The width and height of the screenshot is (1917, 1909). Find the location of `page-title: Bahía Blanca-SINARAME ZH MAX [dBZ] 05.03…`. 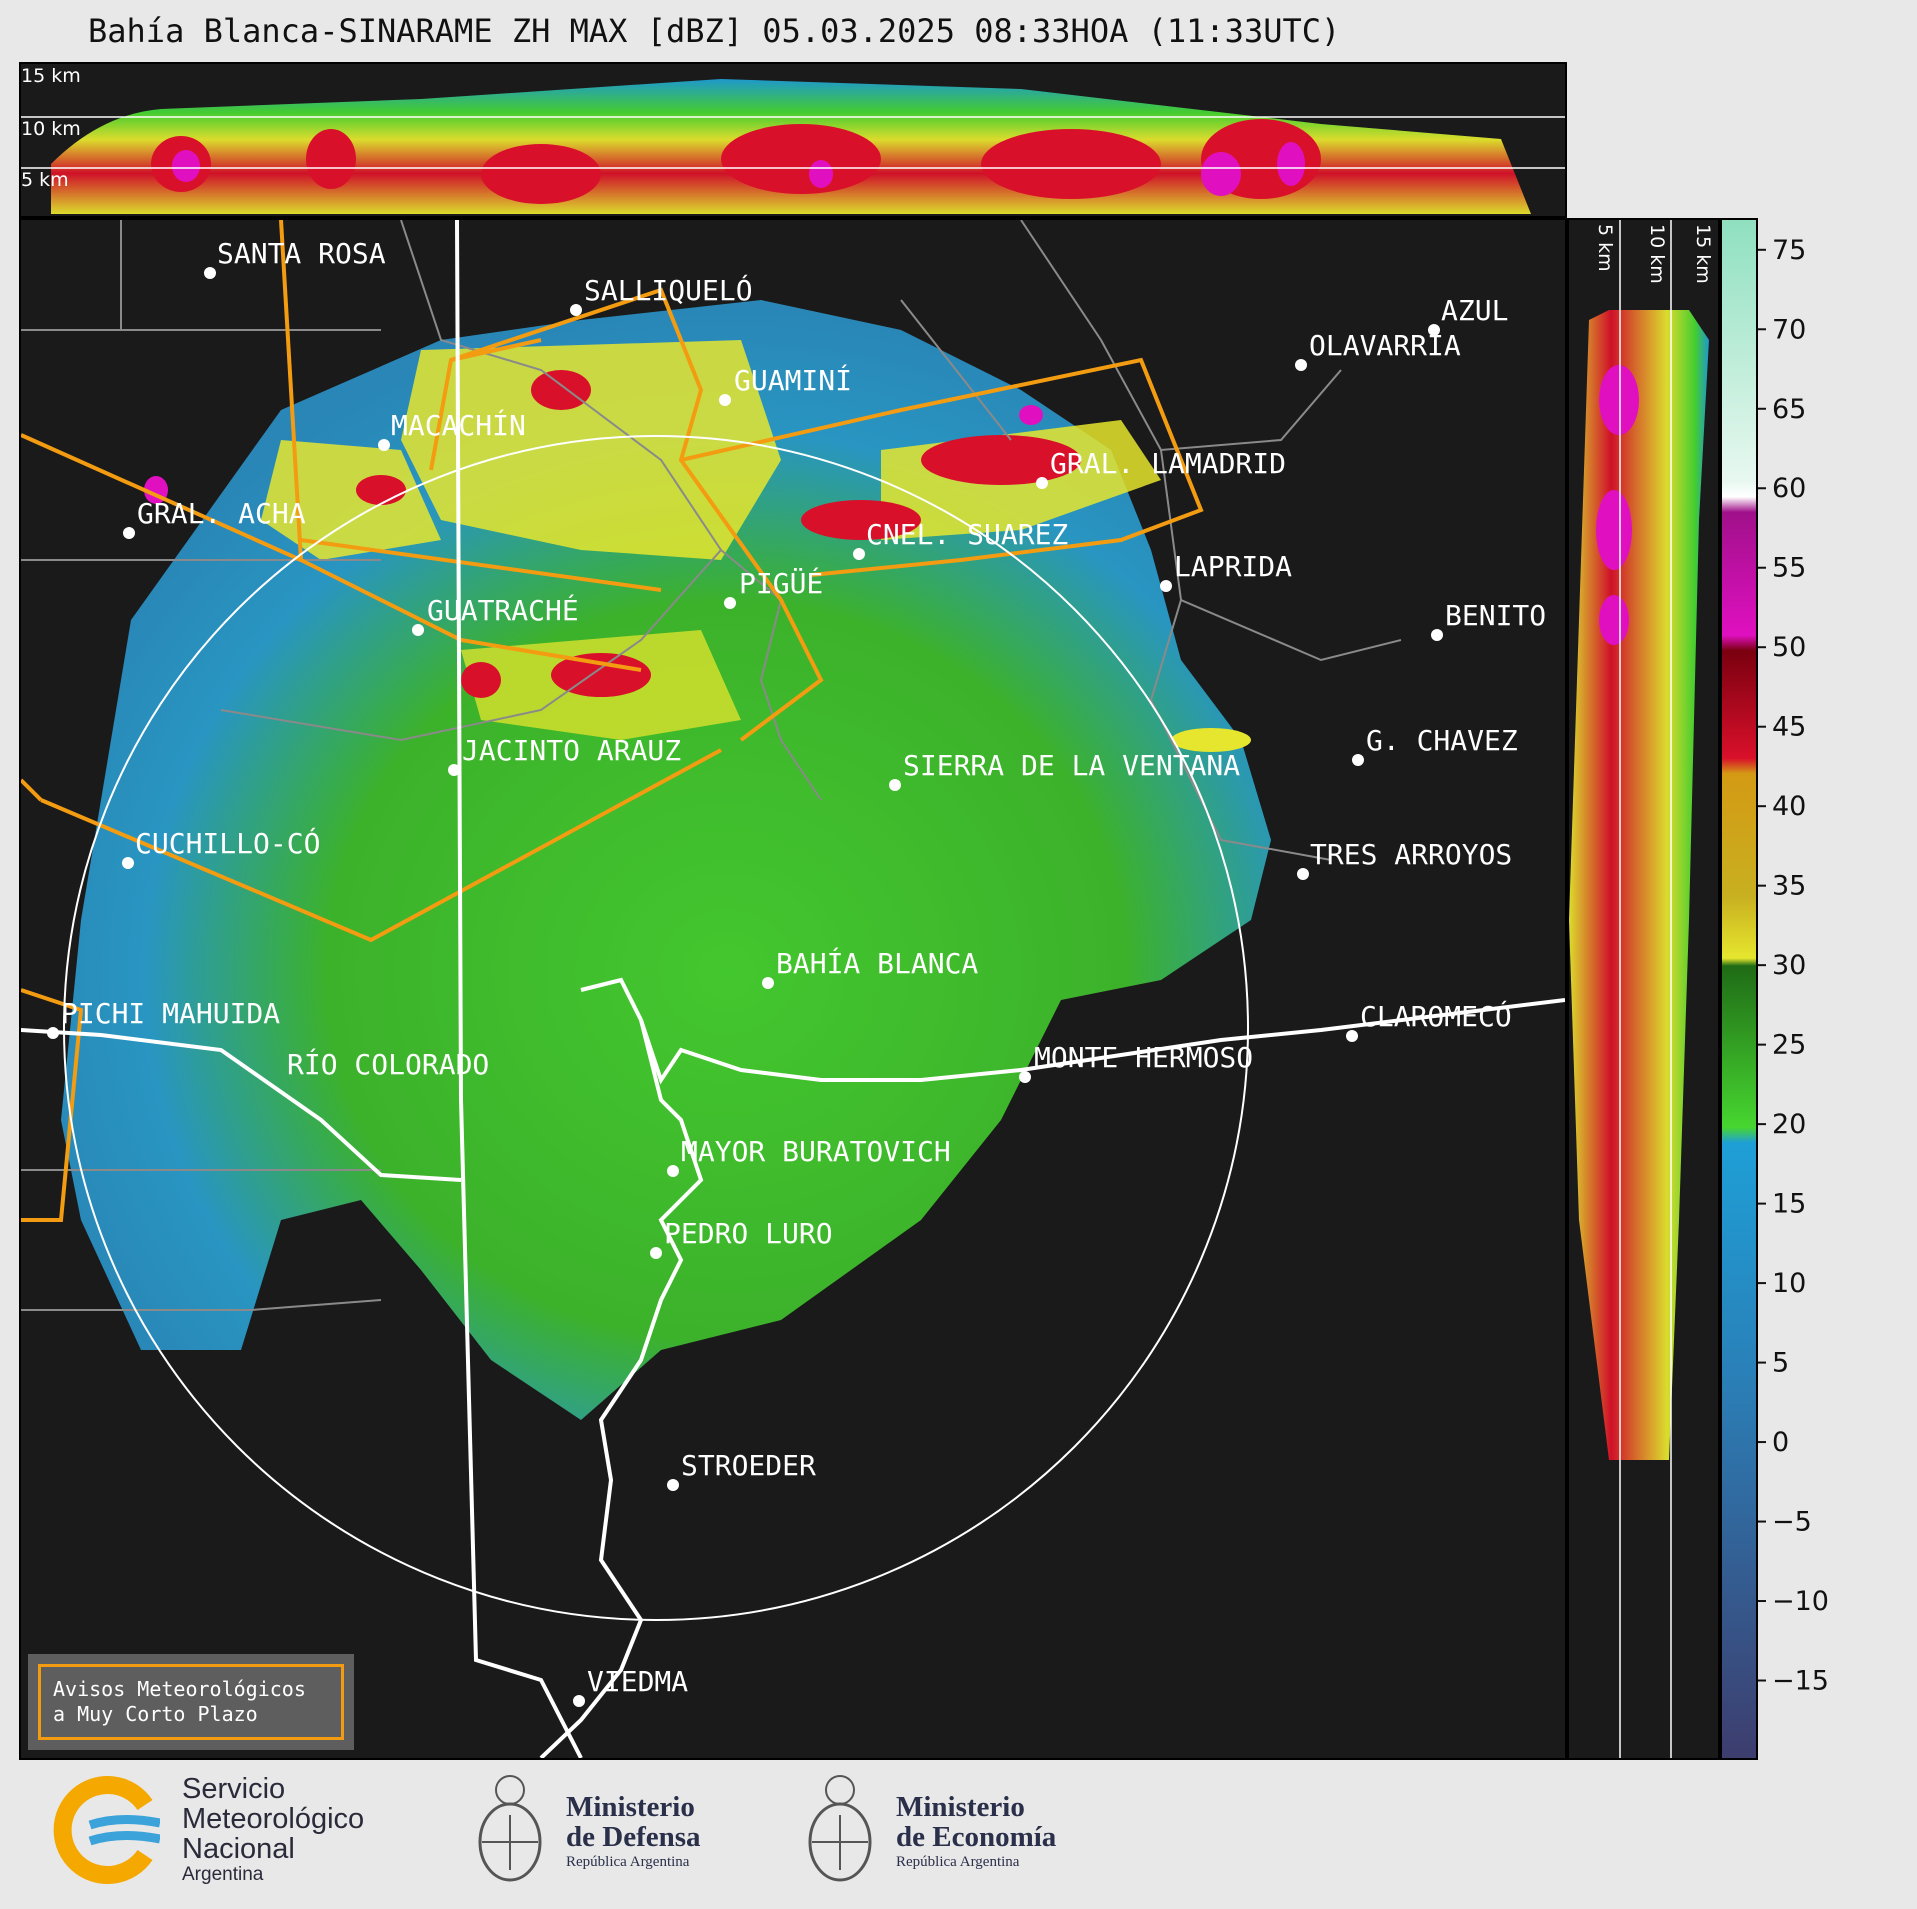

page-title: Bahía Blanca-SINARAME ZH MAX [dBZ] 05.03… is located at coordinates (714, 31).